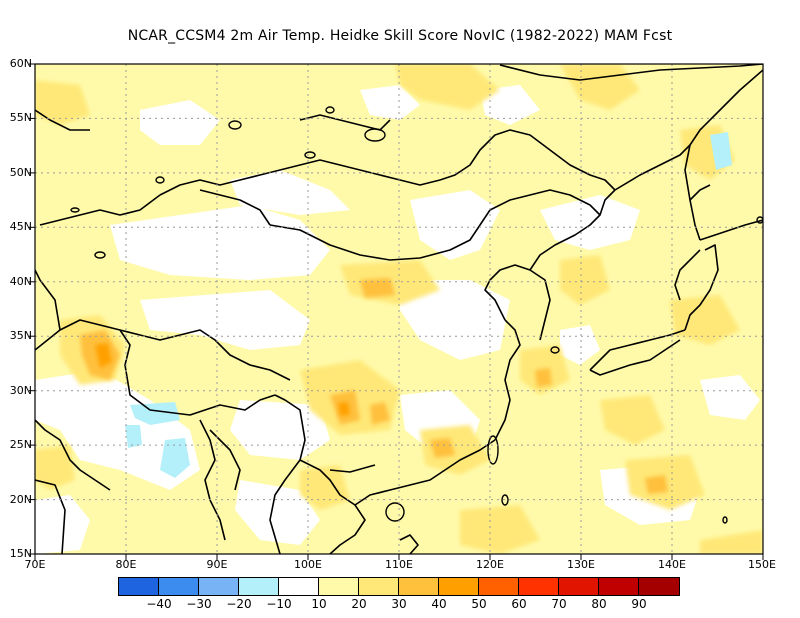 This screenshot has height=618, width=800. What do you see at coordinates (20, 553) in the screenshot?
I see `lat-label-15n: 15N` at bounding box center [20, 553].